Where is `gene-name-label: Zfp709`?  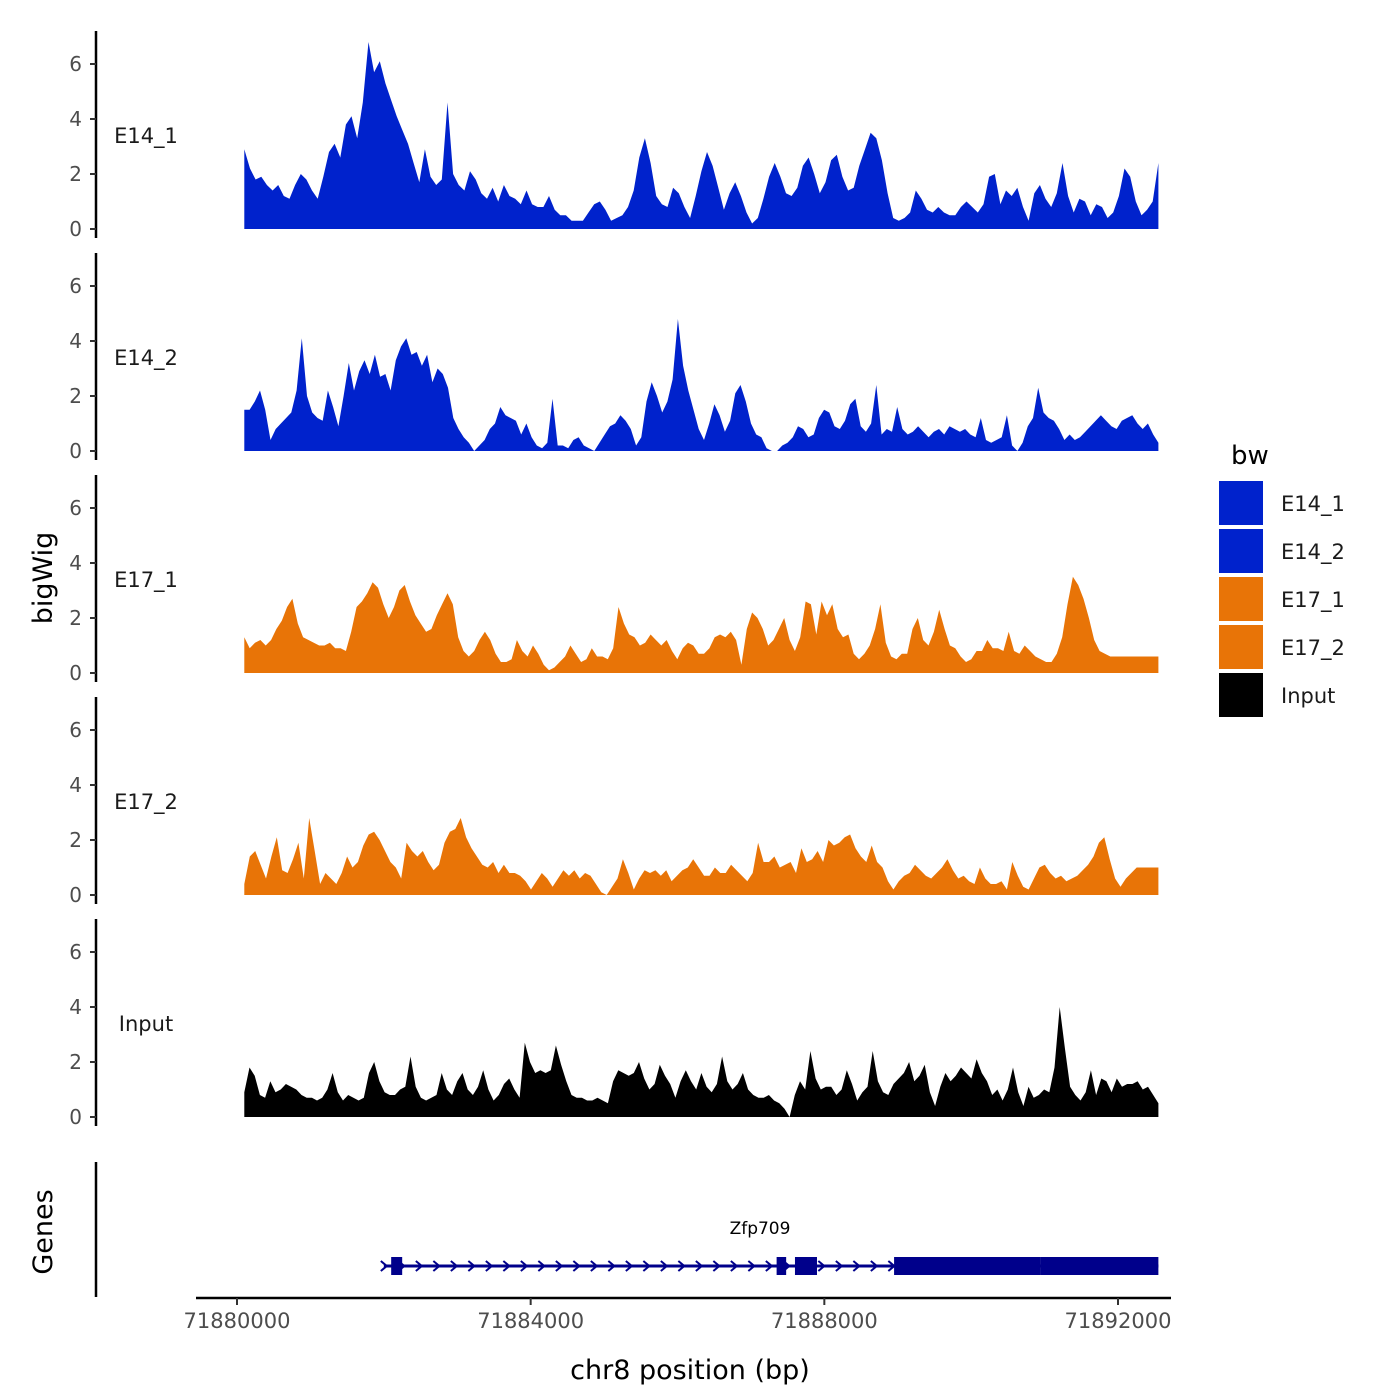
gene-name-label: Zfp709 is located at coordinates (760, 1229).